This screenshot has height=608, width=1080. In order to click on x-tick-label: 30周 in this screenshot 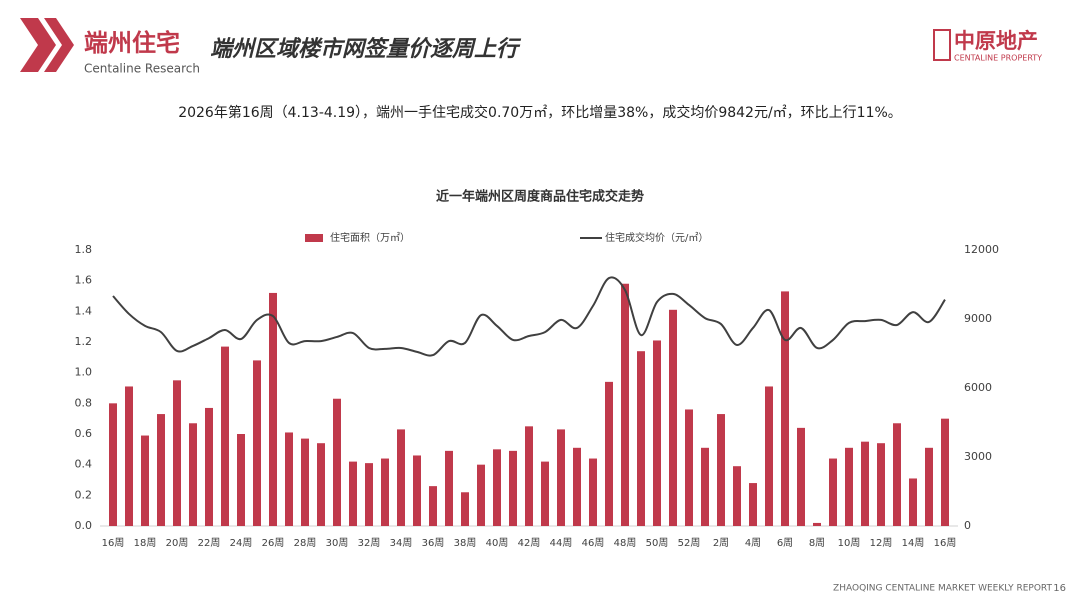, I will do `click(337, 543)`.